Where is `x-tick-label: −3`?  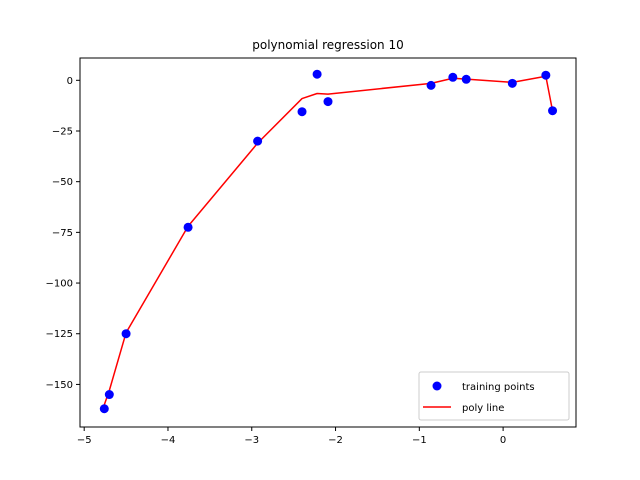 x-tick-label: −3 is located at coordinates (251, 440).